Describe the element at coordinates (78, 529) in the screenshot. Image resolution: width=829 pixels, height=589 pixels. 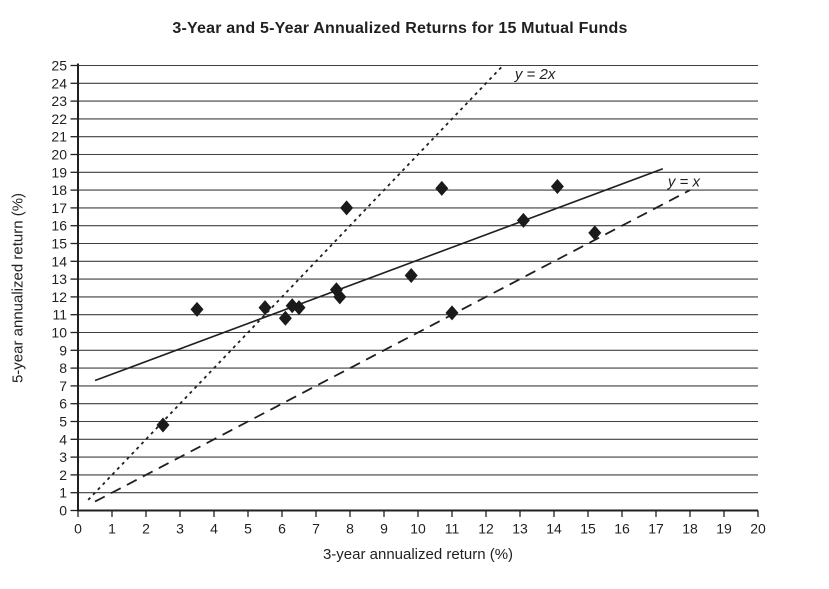
I see `x-tick-label: 0` at that location.